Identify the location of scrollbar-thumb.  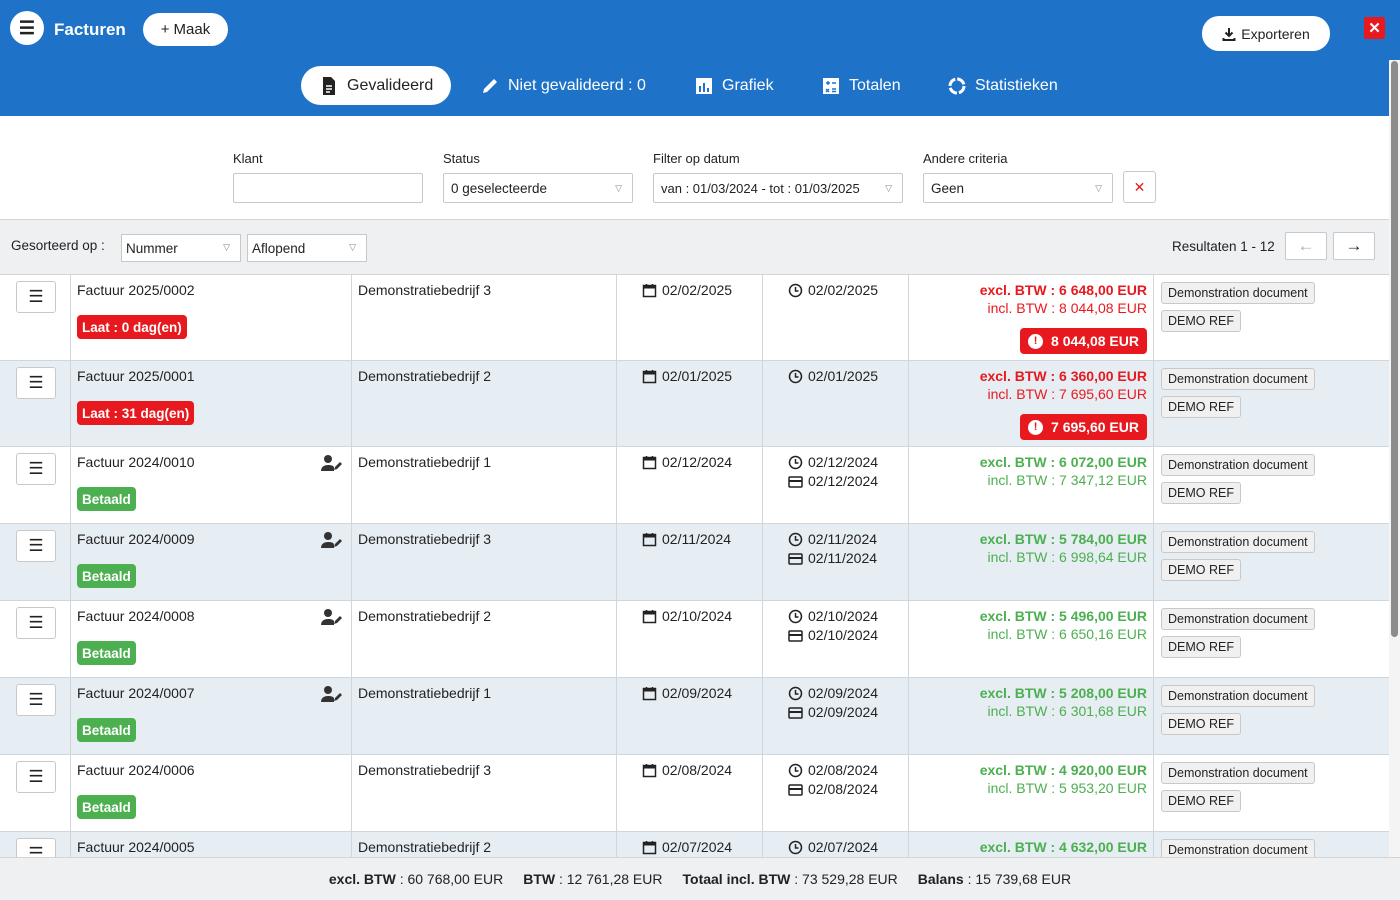
(1394, 349).